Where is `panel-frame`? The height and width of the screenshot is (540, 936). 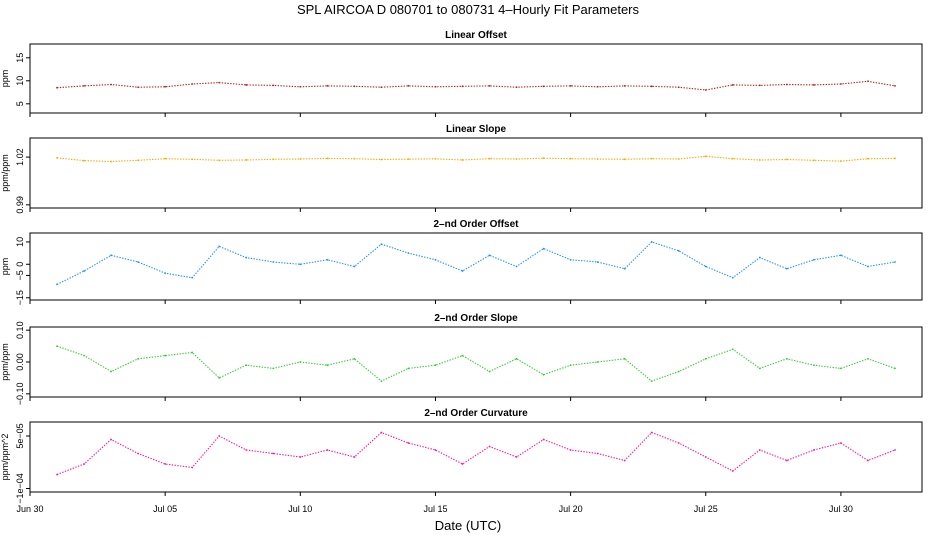 panel-frame is located at coordinates (476, 362).